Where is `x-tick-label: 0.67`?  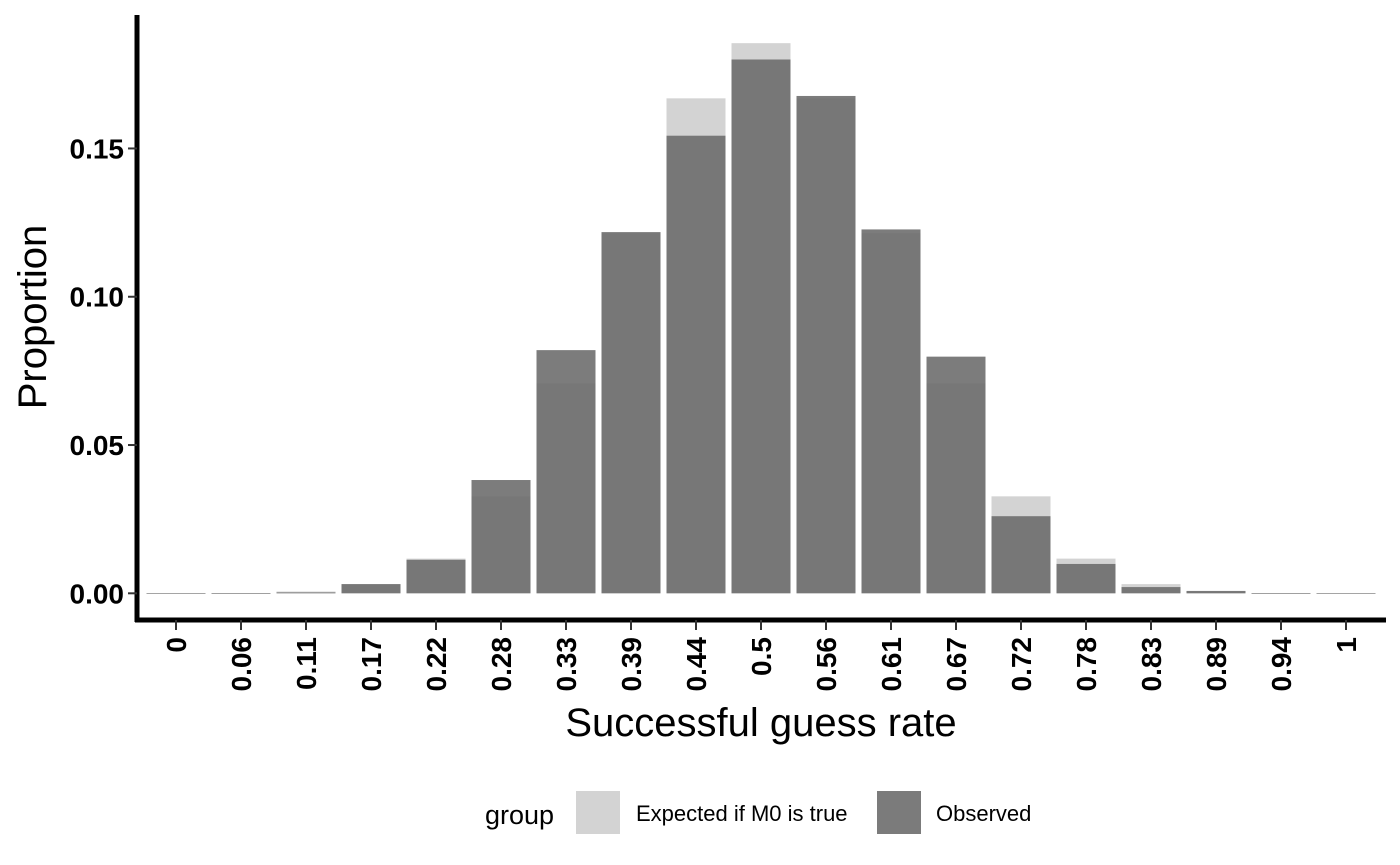 x-tick-label: 0.67 is located at coordinates (956, 664).